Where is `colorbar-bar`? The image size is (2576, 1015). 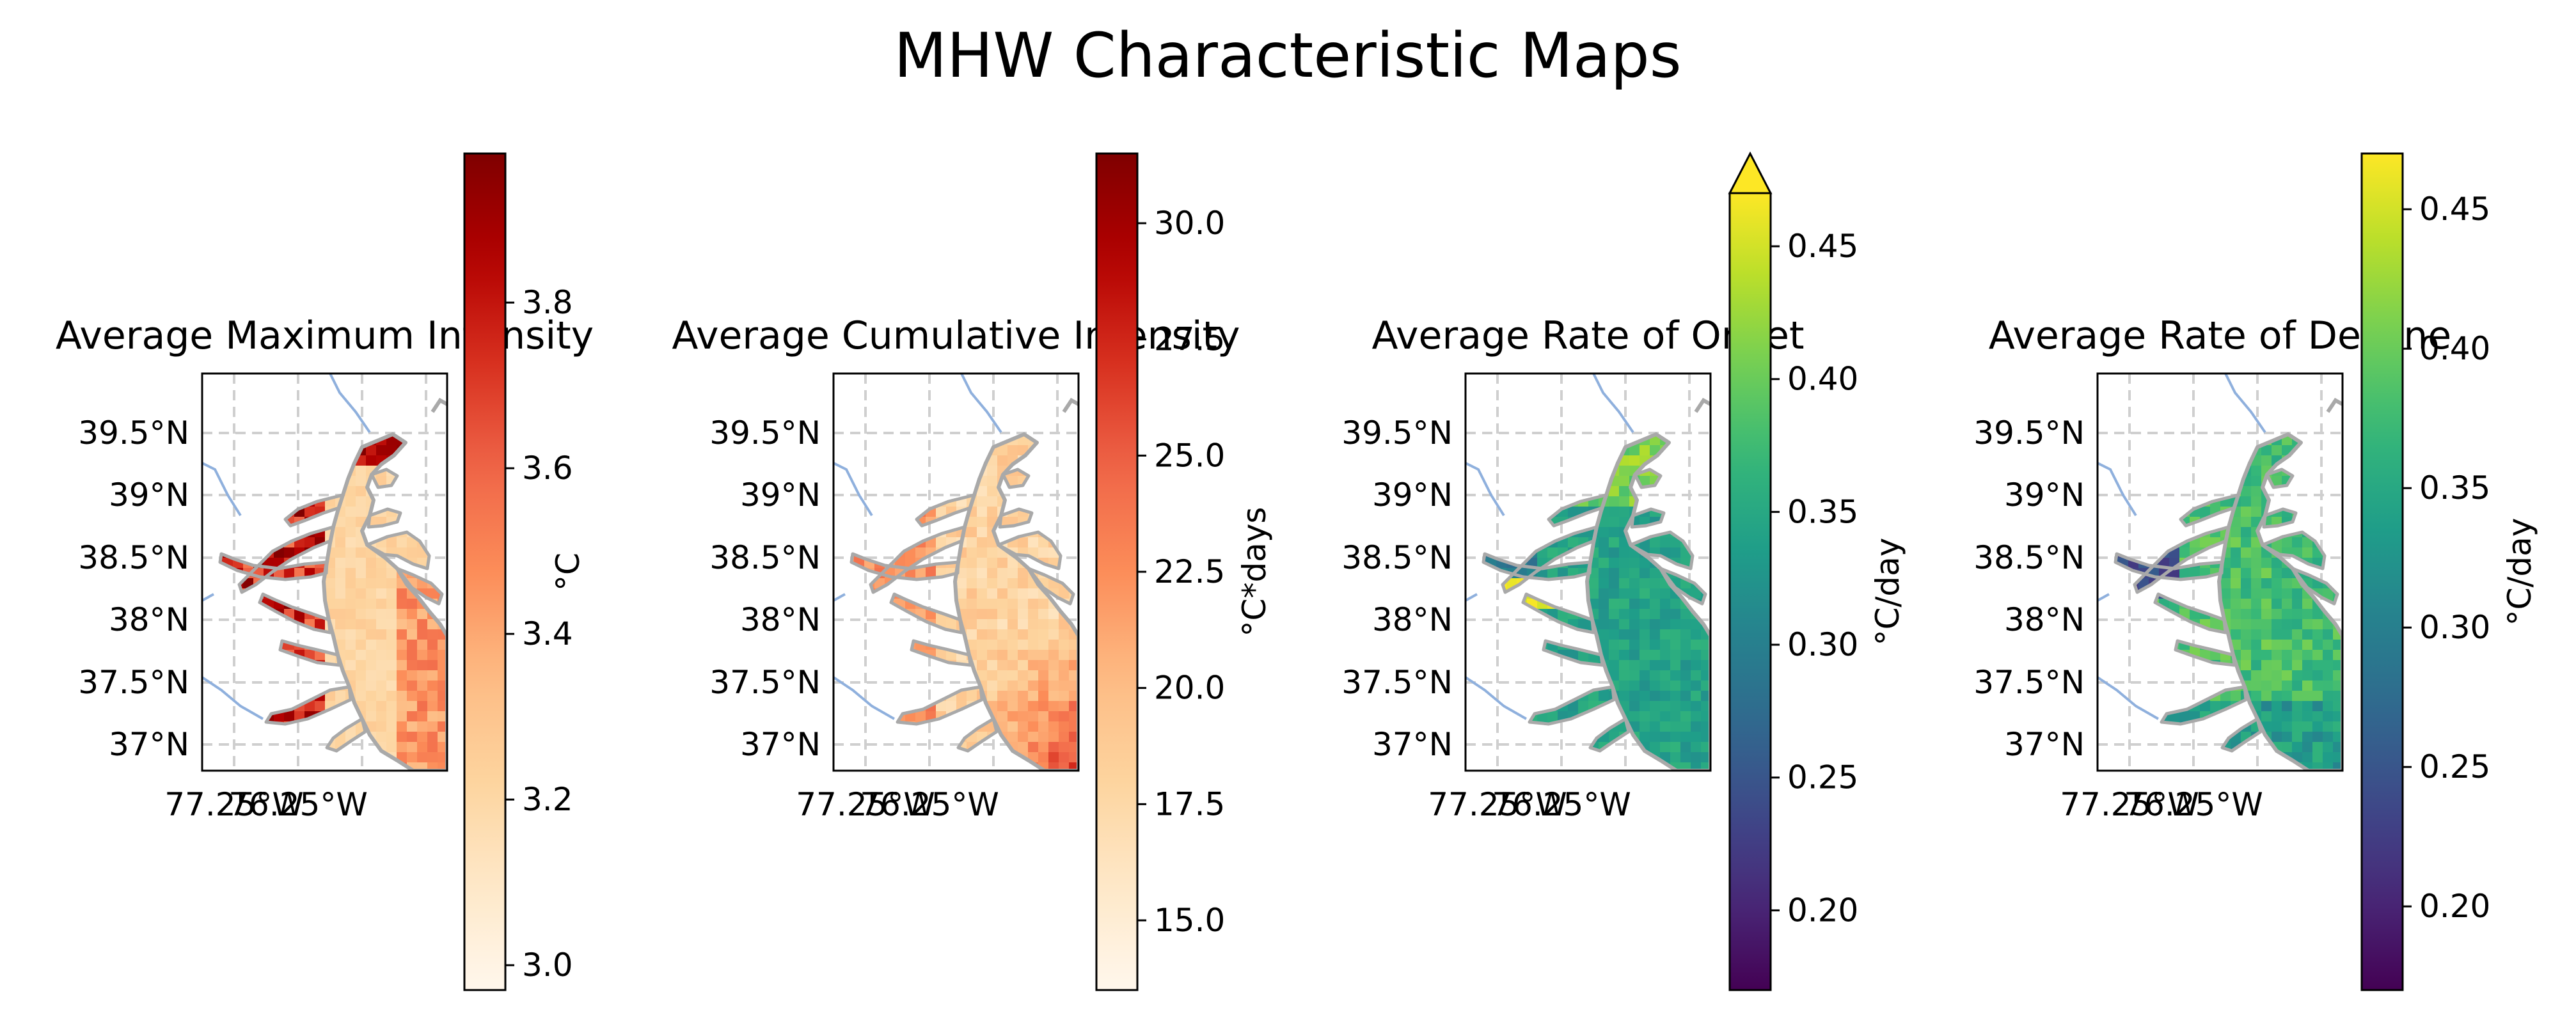
colorbar-bar is located at coordinates (485, 571).